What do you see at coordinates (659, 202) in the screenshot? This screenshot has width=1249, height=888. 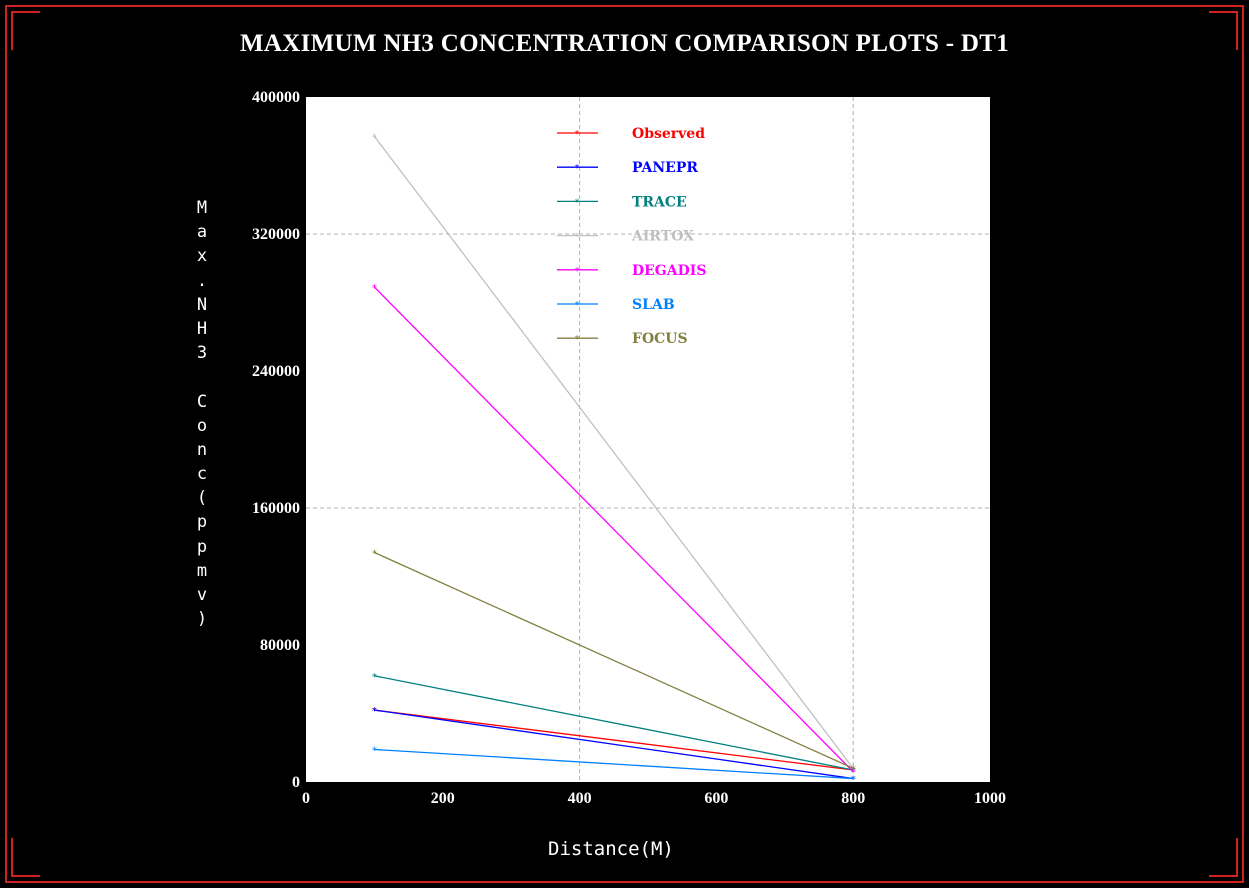 I see `legend-label: TRACE` at bounding box center [659, 202].